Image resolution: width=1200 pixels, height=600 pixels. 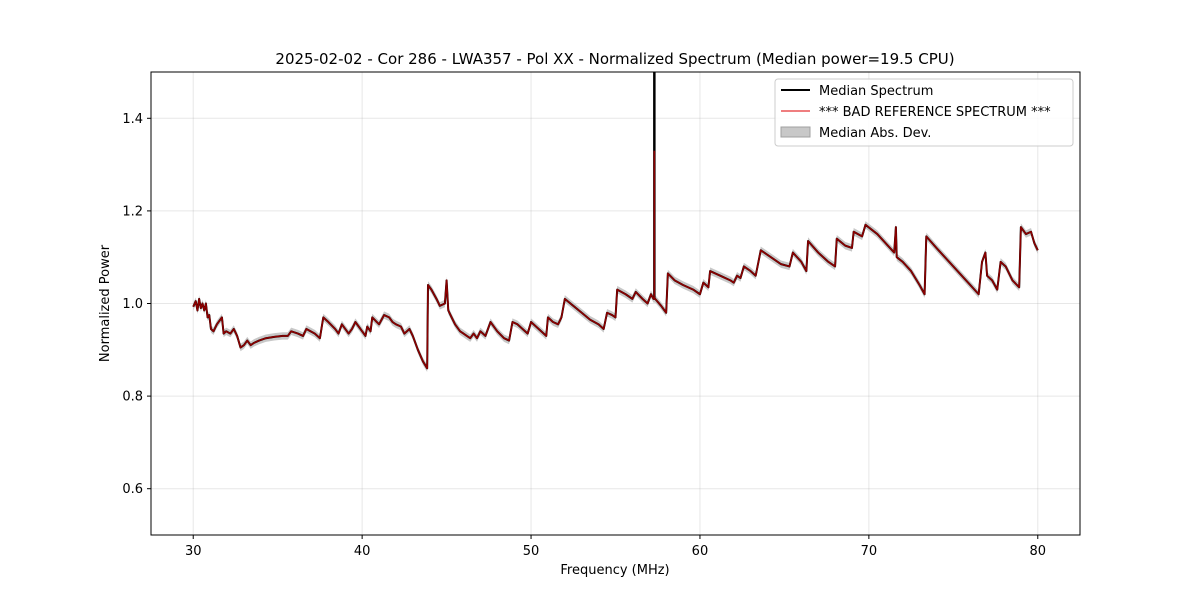 What do you see at coordinates (1037, 551) in the screenshot?
I see `x-tick-label: 80` at bounding box center [1037, 551].